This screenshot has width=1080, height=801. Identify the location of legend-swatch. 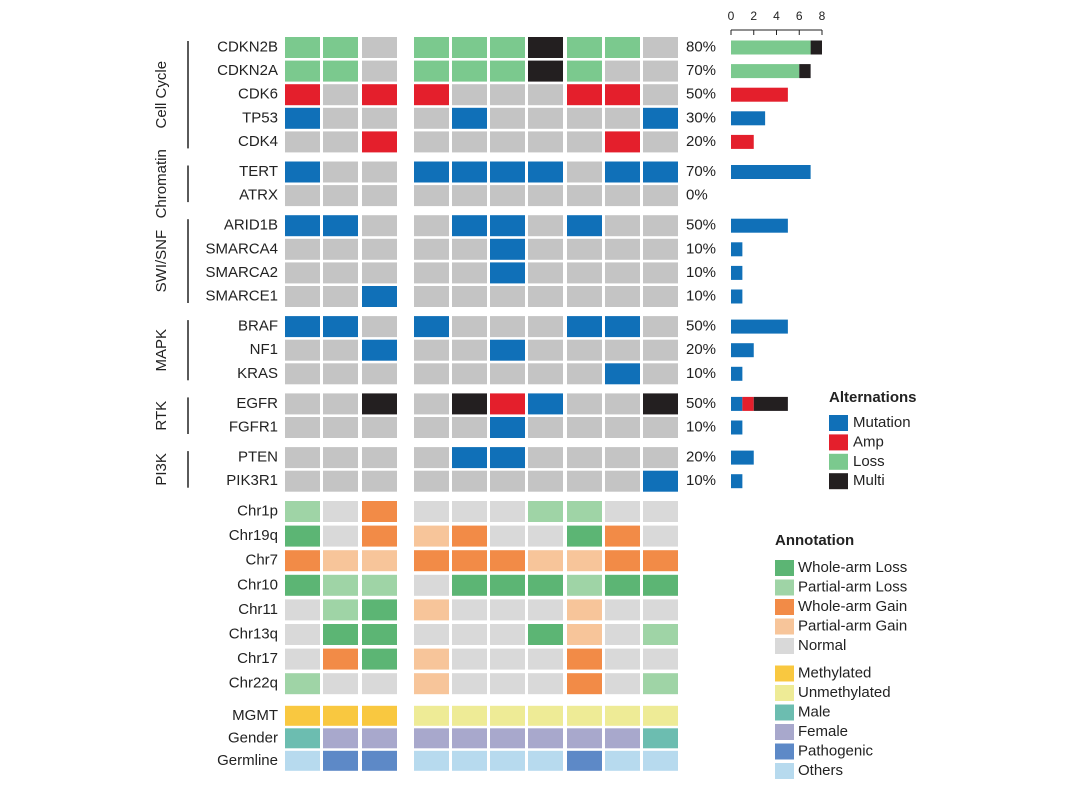
(784, 607).